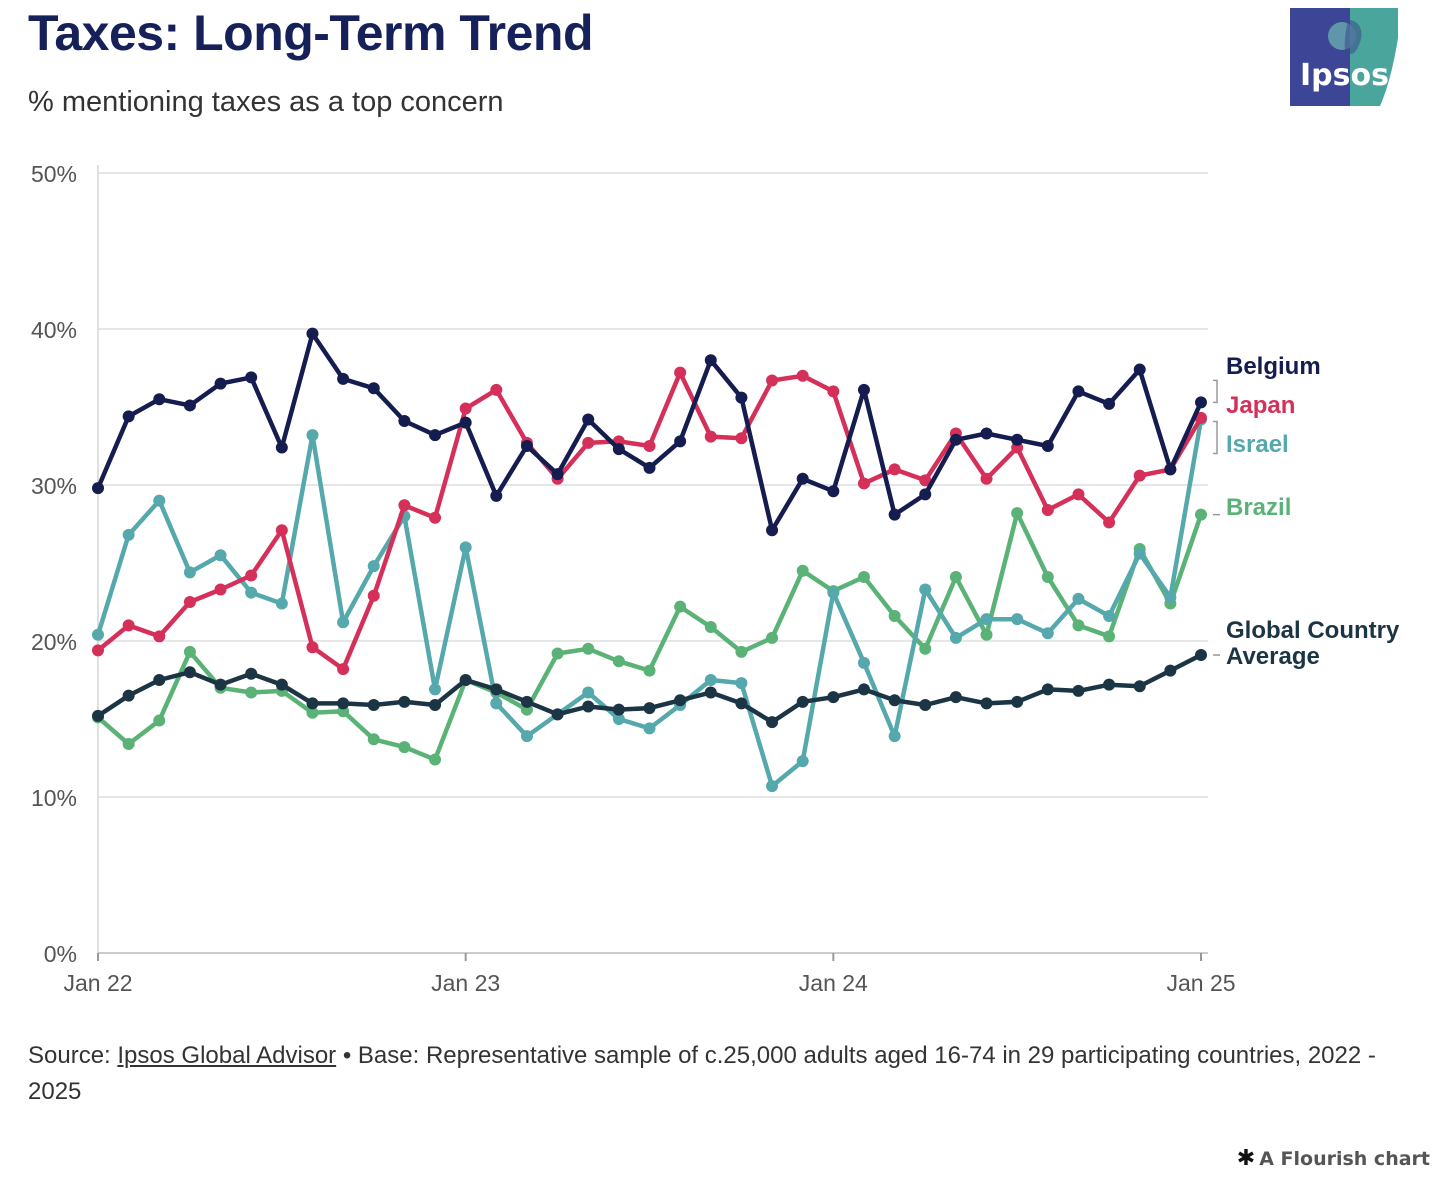 The width and height of the screenshot is (1448, 1182). Describe the element at coordinates (54, 564) in the screenshot. I see `y-axis-ticks: 0% 10% 20% 30% 40% 50%` at that location.